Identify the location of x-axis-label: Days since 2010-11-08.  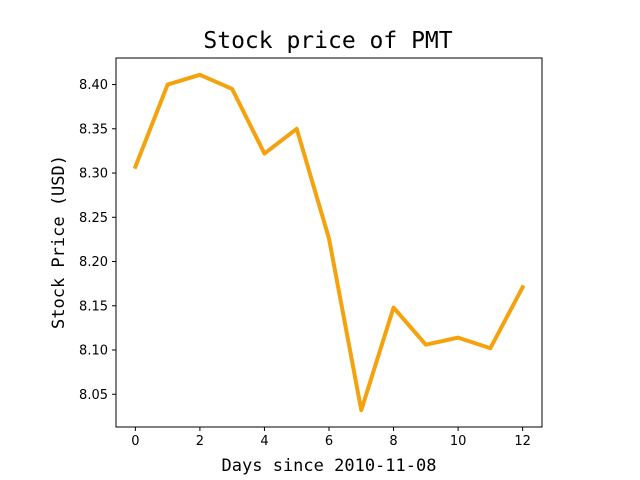
(329, 466).